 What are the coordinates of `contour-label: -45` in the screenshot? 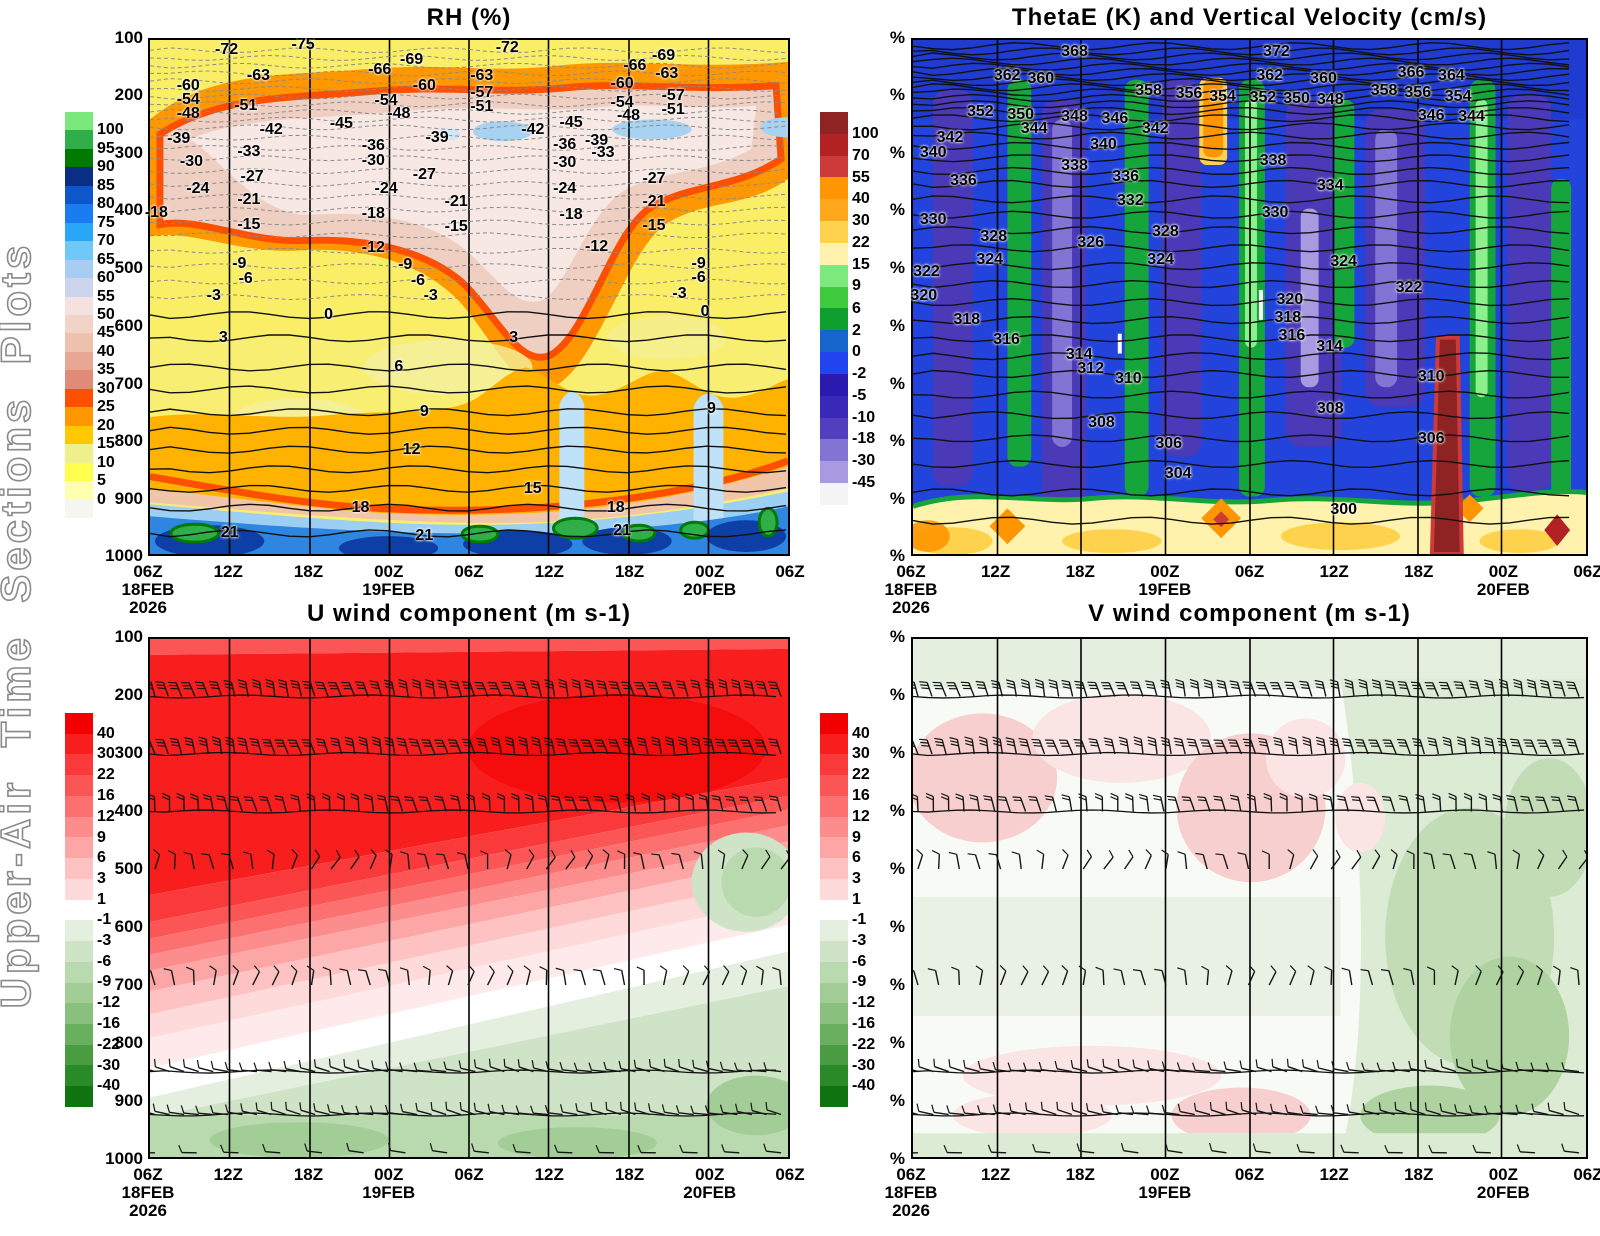 It's located at (341, 124).